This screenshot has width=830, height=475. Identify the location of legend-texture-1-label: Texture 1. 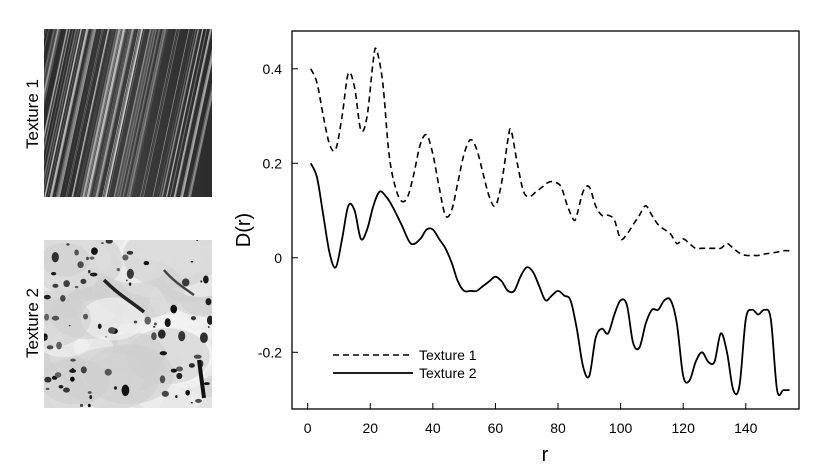
(448, 355).